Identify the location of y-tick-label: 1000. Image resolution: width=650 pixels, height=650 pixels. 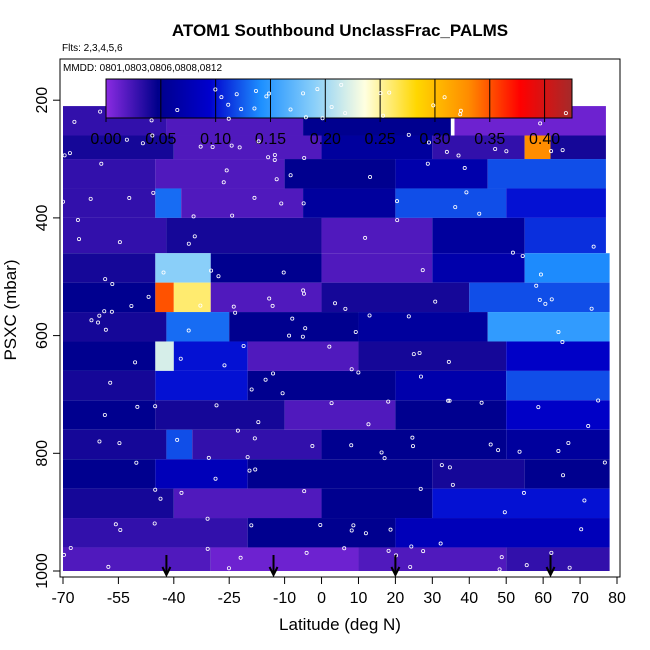
(42, 571).